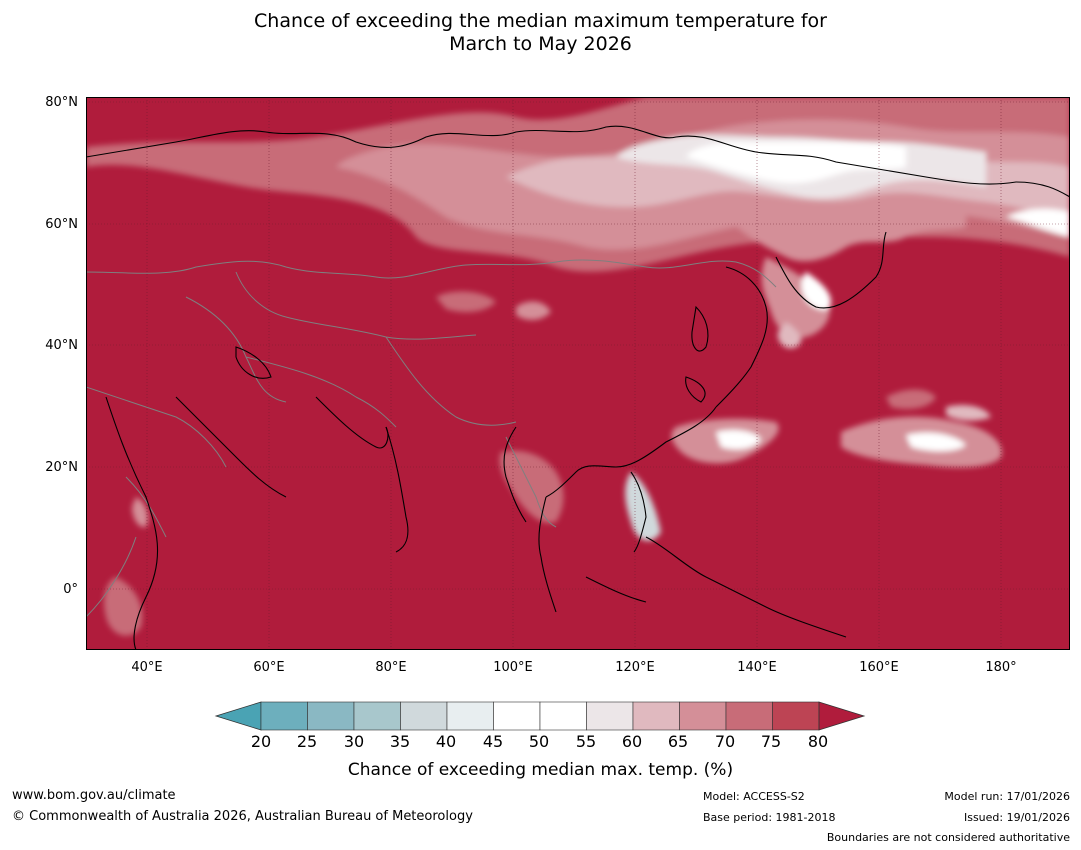 Image resolution: width=1081 pixels, height=850 pixels. I want to click on lat-tick-label: 40°N, so click(61, 345).